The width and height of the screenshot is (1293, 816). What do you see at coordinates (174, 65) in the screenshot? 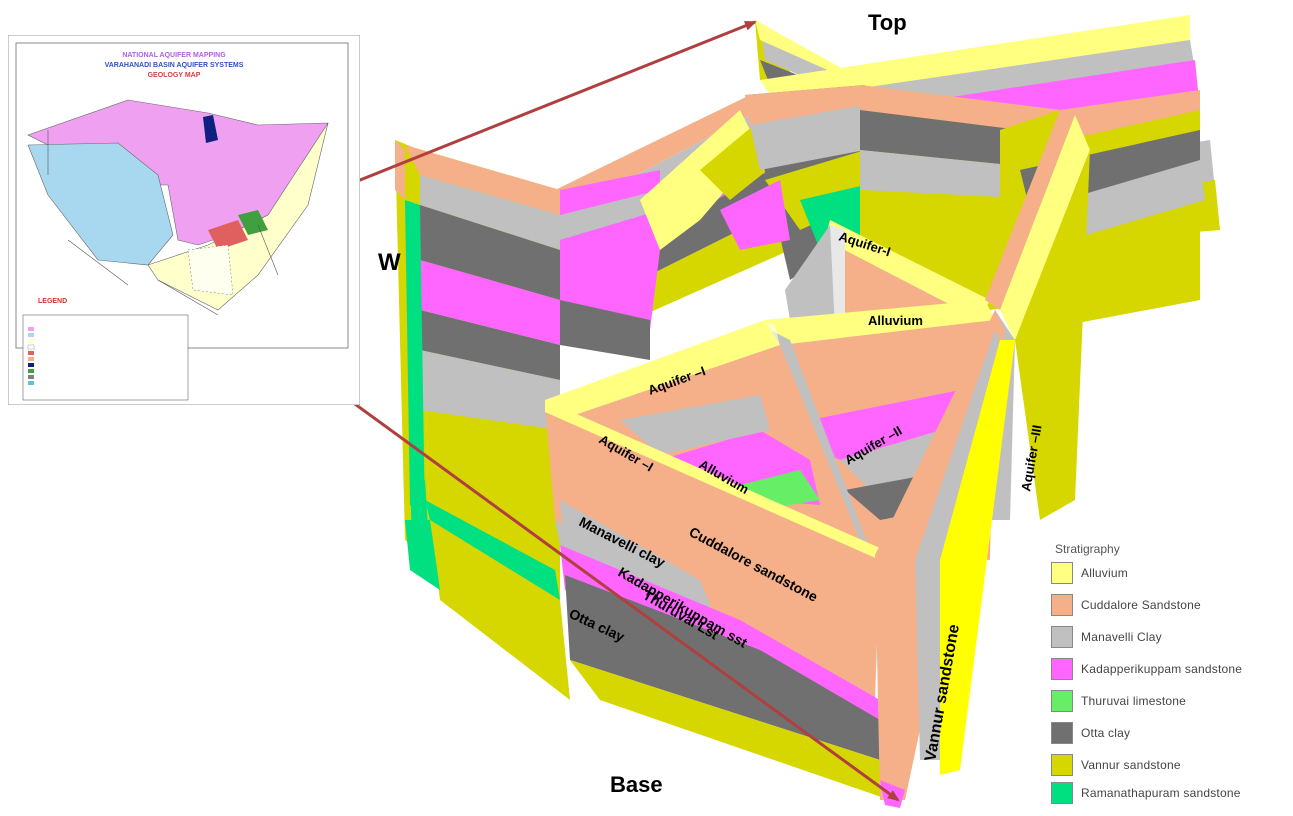
I see `inset-title-2: VARAHANADI BASIN AQUIFER SYSTEMS` at bounding box center [174, 65].